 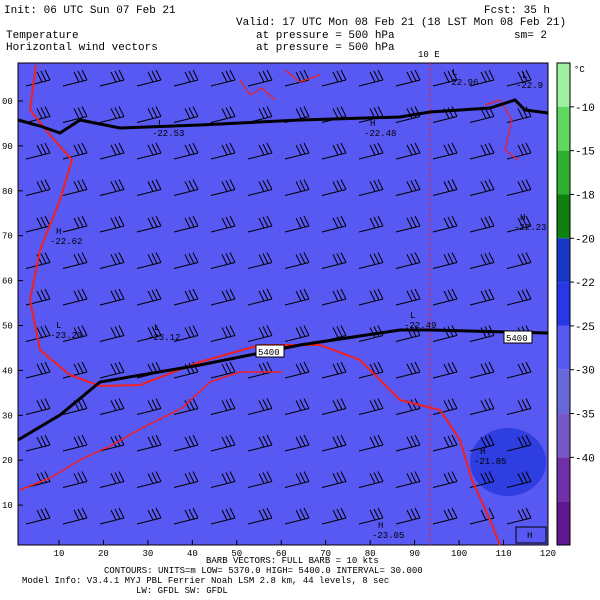 What do you see at coordinates (7, 506) in the screenshot?
I see `y-tick-label: 10` at bounding box center [7, 506].